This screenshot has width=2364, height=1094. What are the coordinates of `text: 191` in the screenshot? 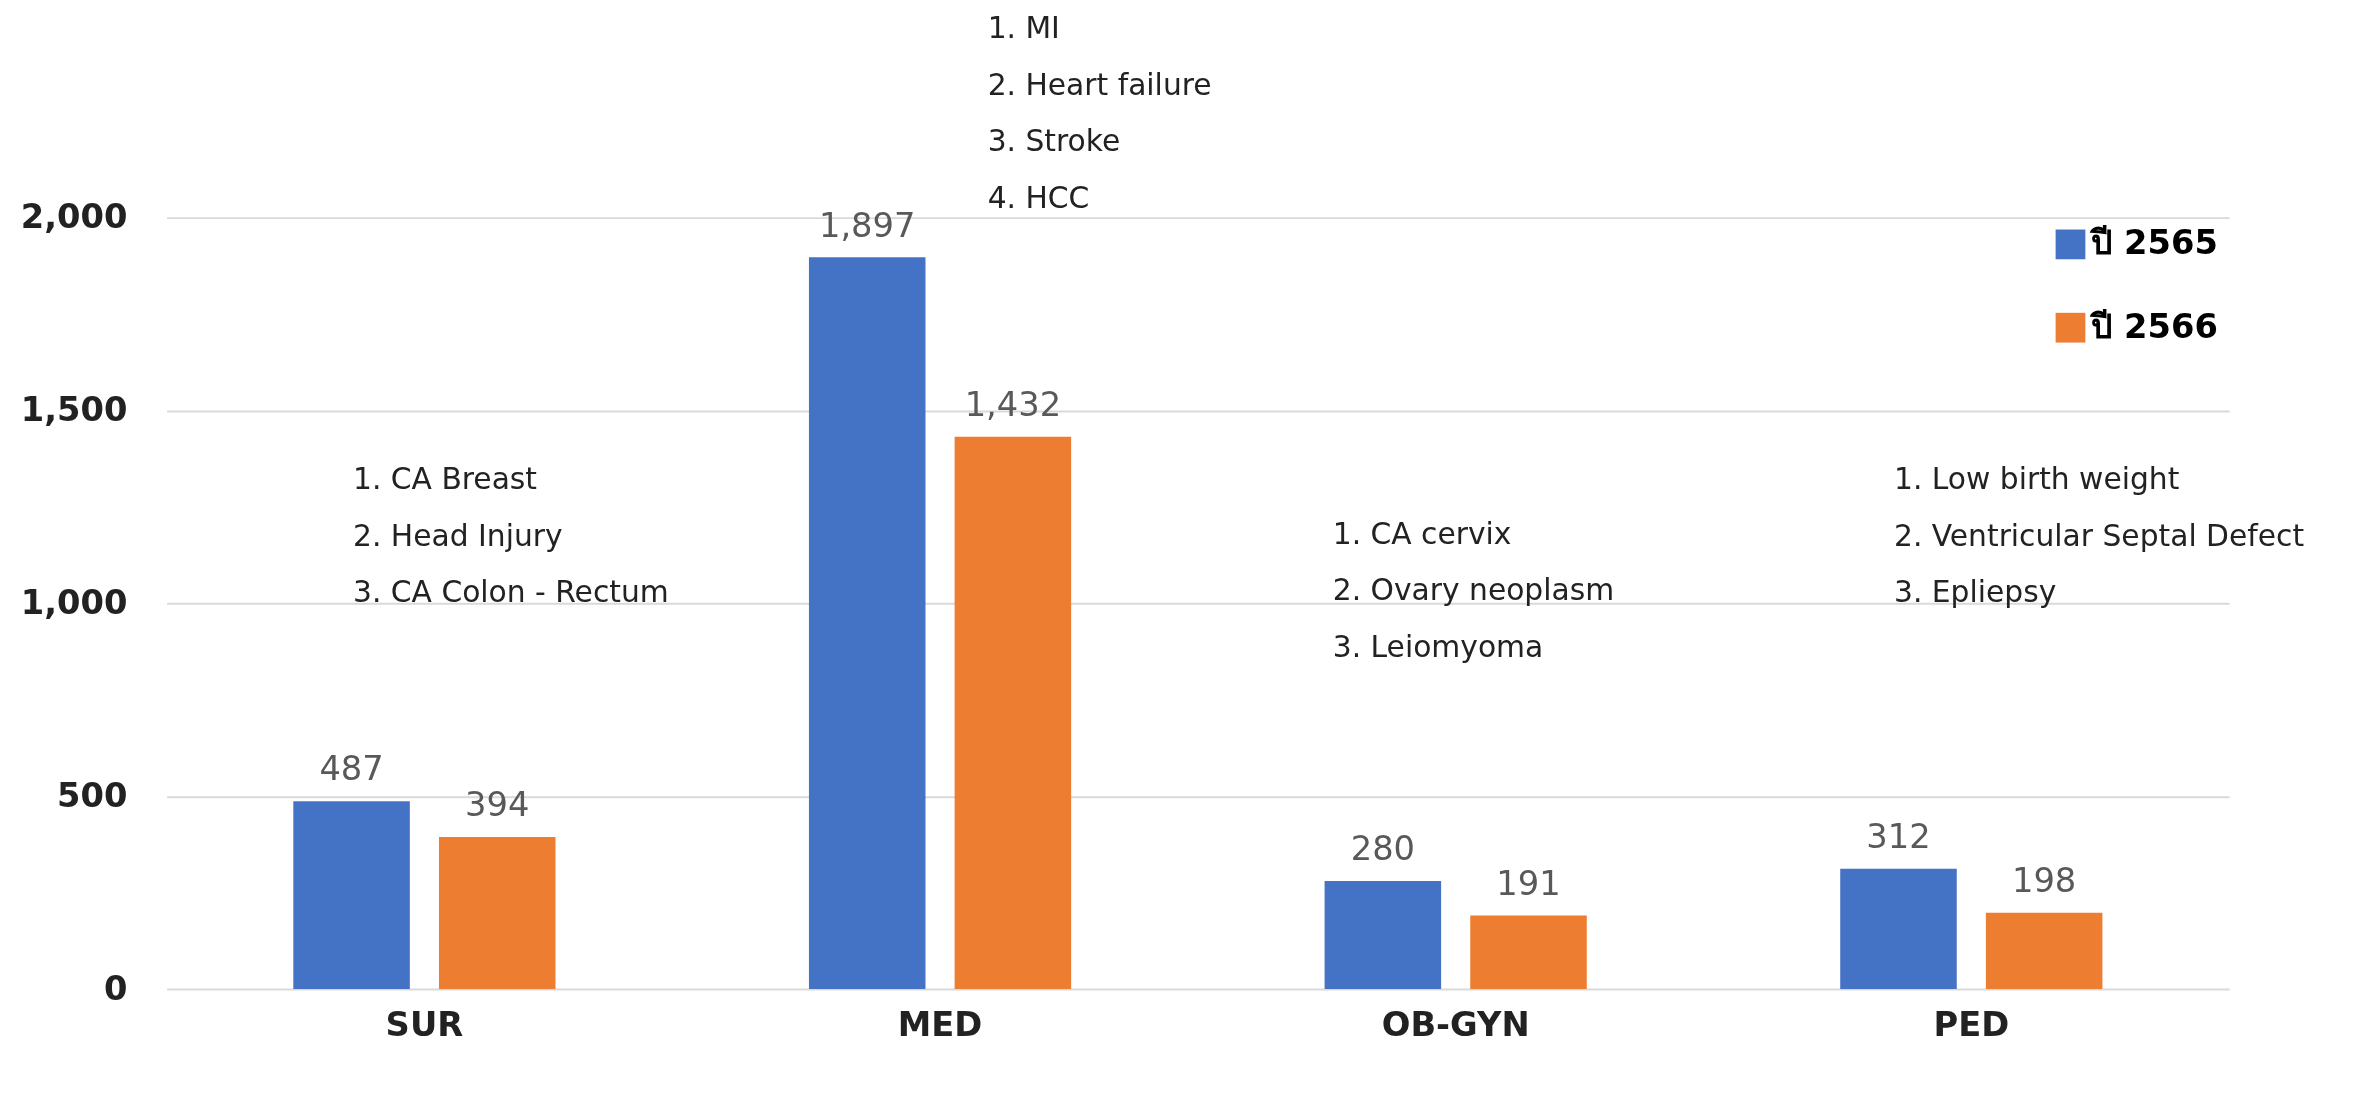 It's located at (1528, 883).